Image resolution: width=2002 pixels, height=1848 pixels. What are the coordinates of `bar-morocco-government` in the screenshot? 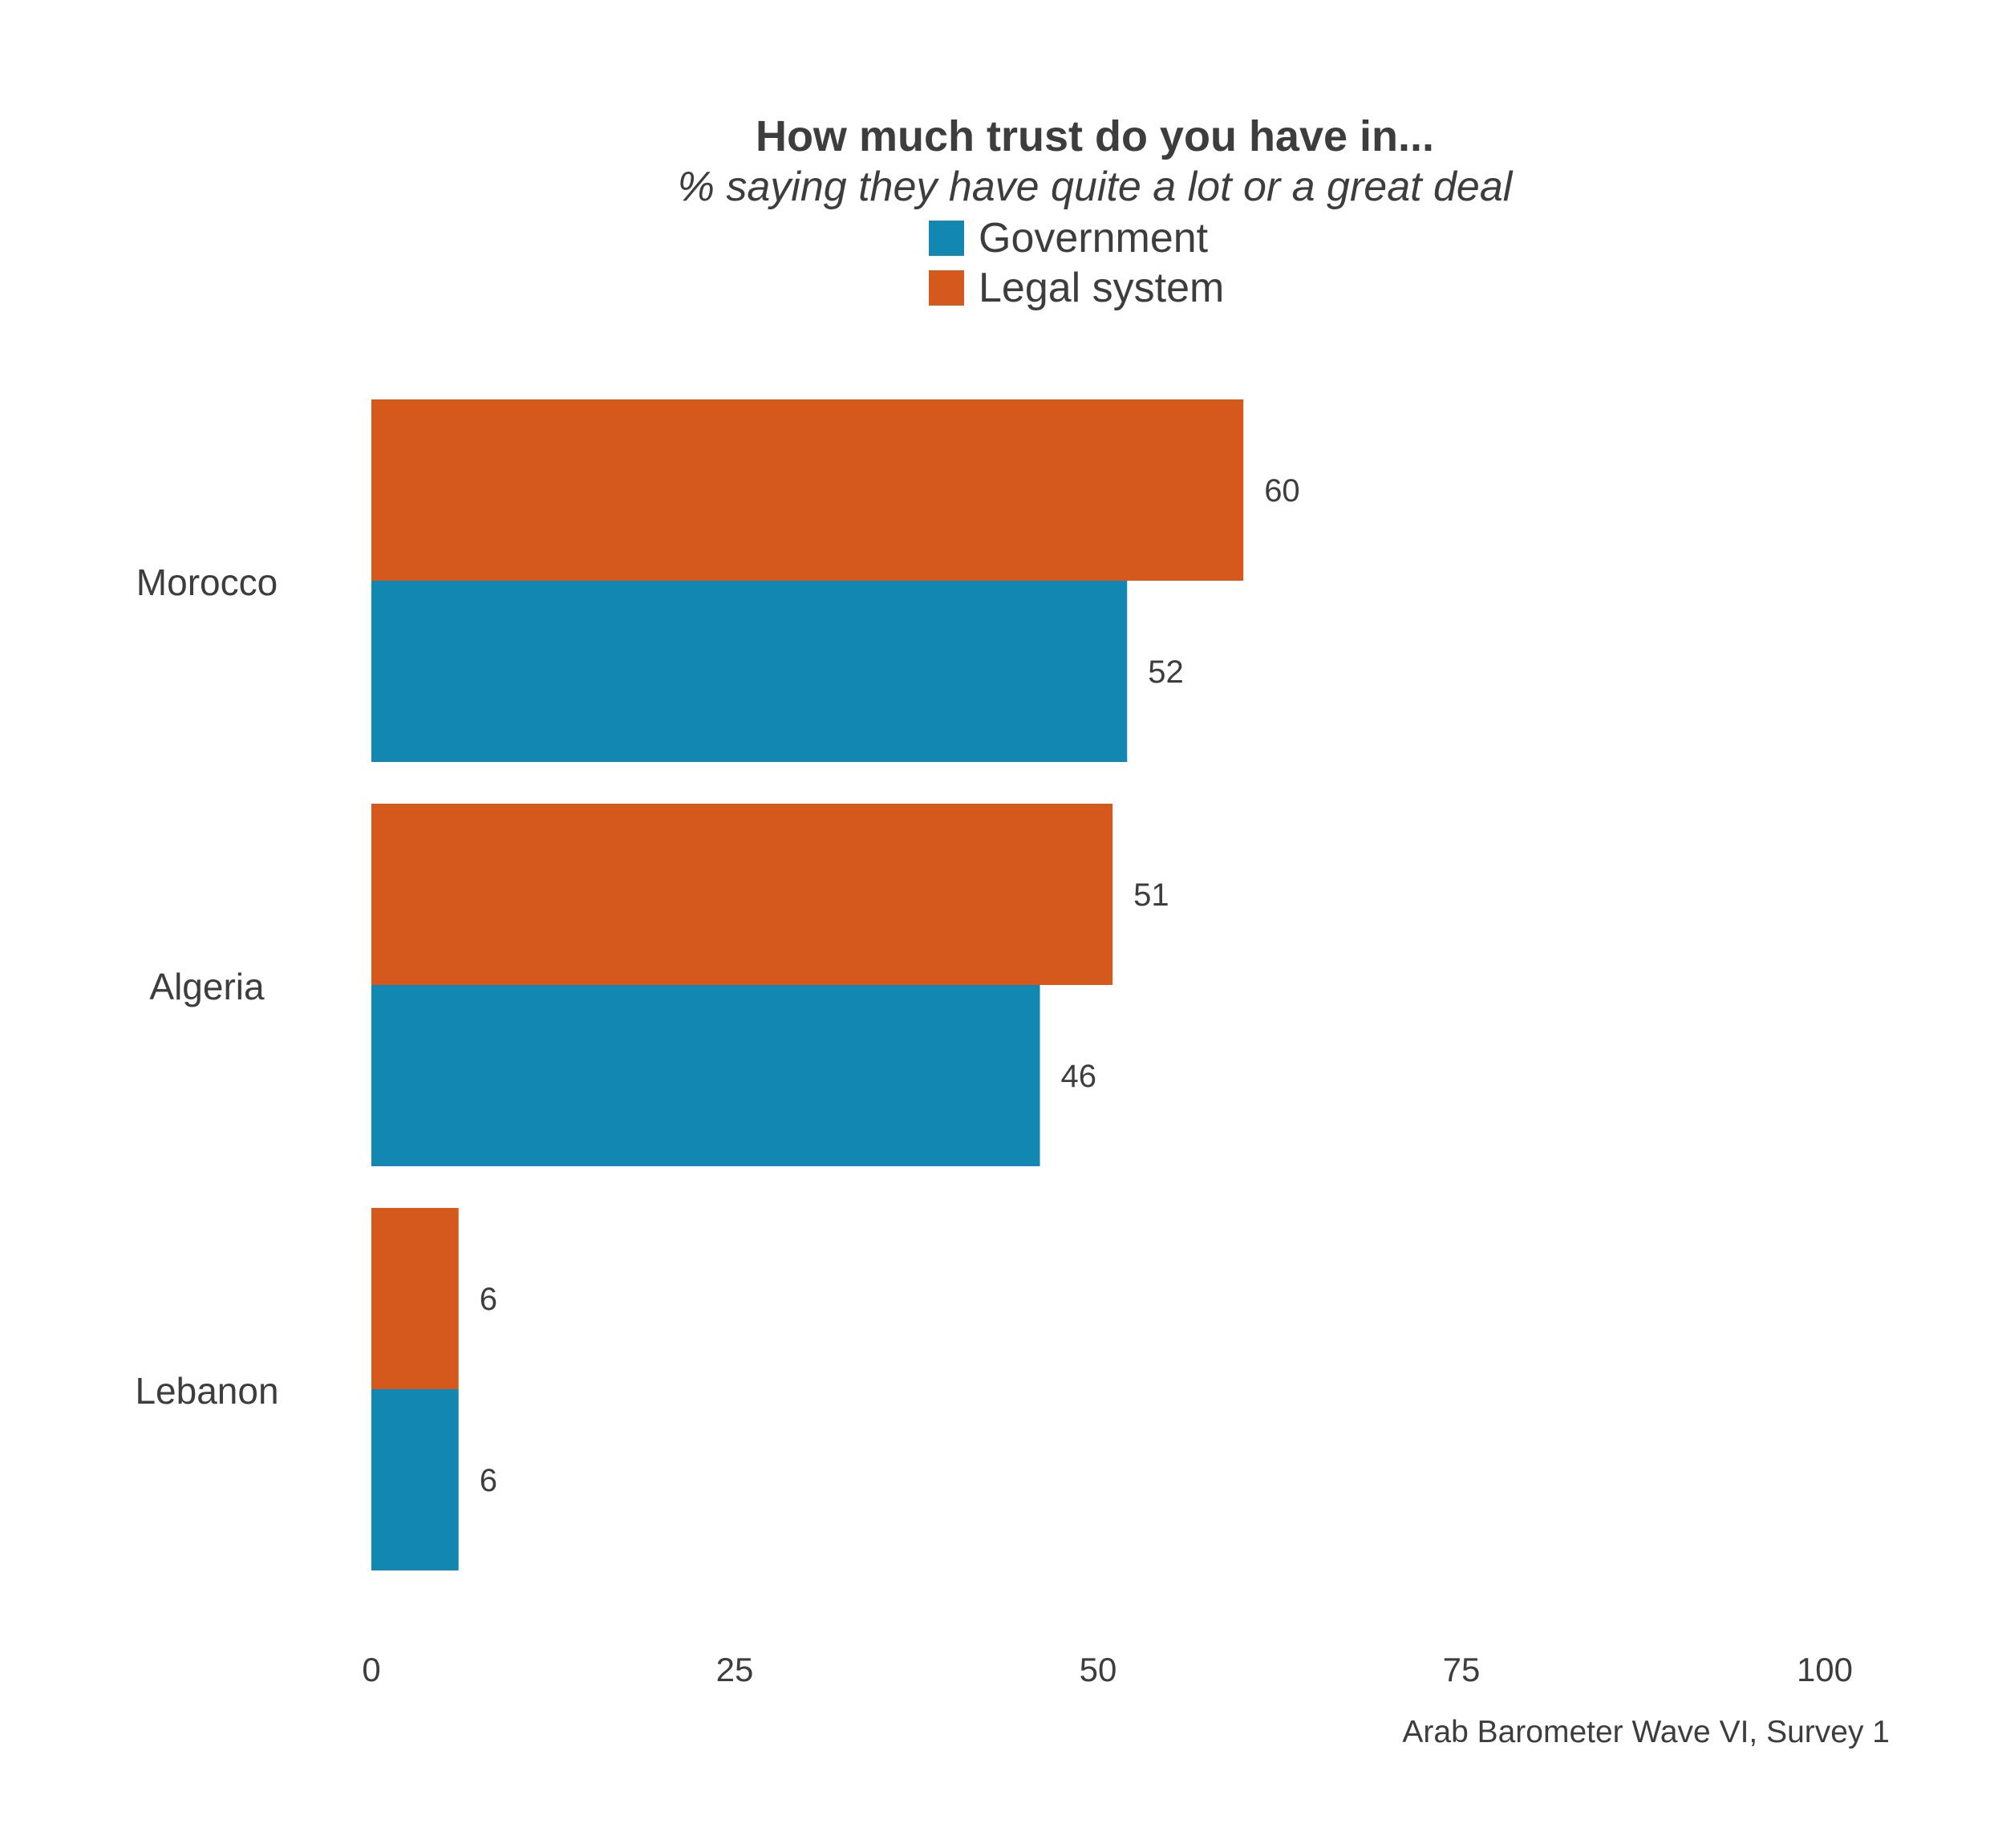 It's located at (749, 671).